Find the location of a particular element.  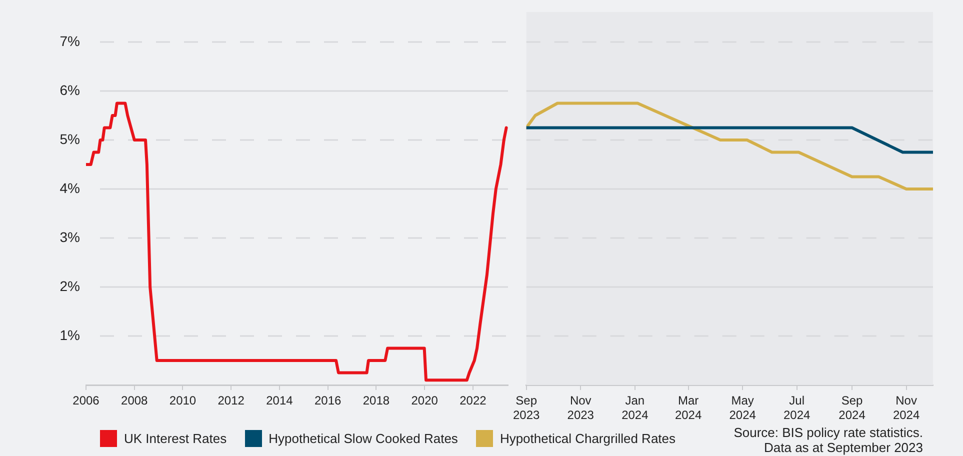

y-tick-label: 5% is located at coordinates (70, 138).